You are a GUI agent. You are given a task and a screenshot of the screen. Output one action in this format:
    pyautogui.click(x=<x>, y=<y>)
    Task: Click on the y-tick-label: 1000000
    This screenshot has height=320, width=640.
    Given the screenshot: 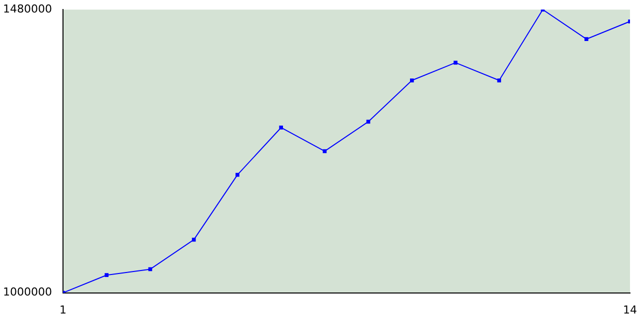 What is the action you would take?
    pyautogui.click(x=27, y=292)
    